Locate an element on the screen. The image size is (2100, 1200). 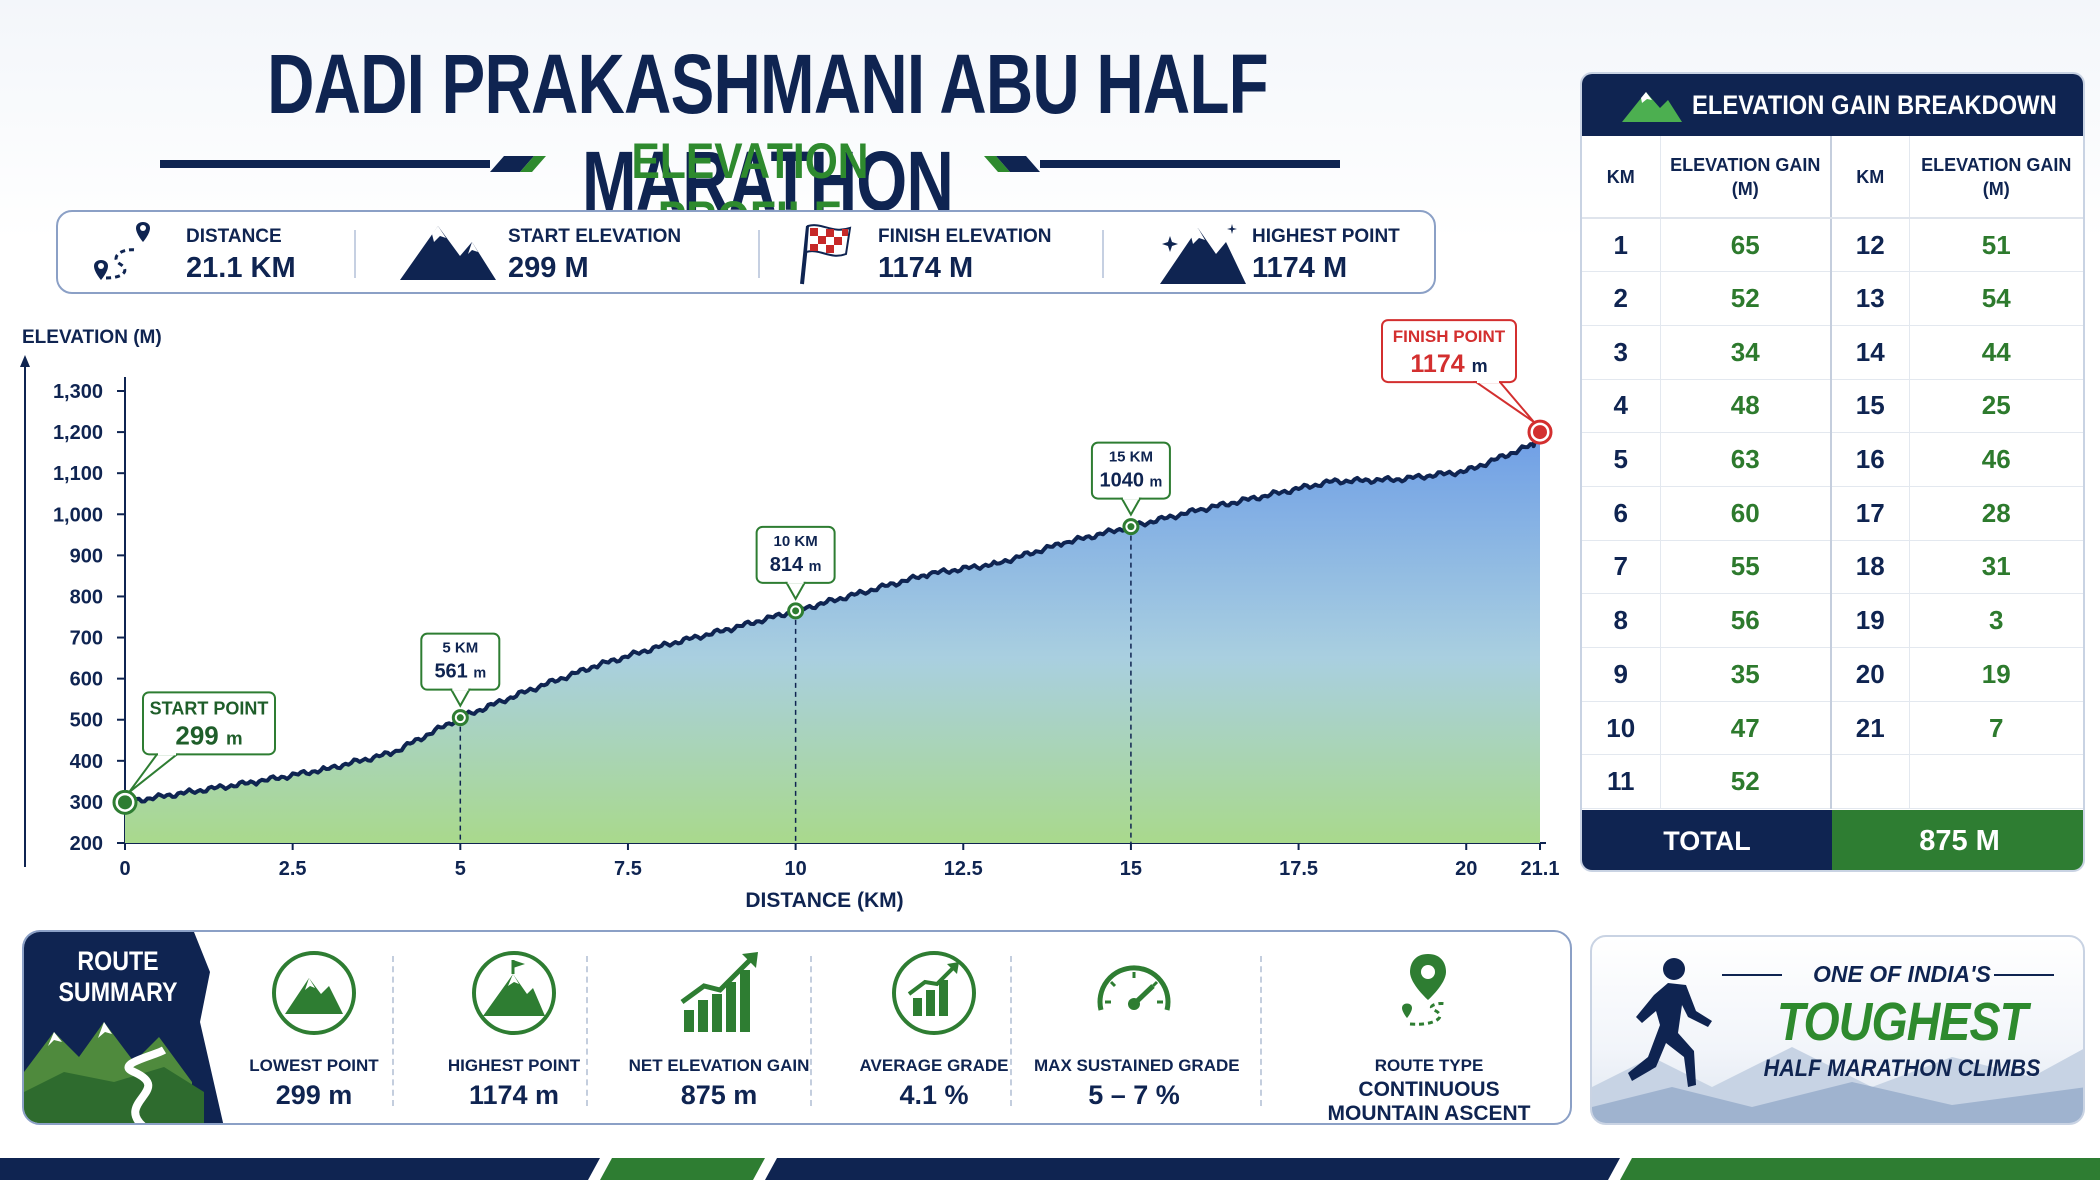
row-gain: 25 is located at coordinates (1995, 406).